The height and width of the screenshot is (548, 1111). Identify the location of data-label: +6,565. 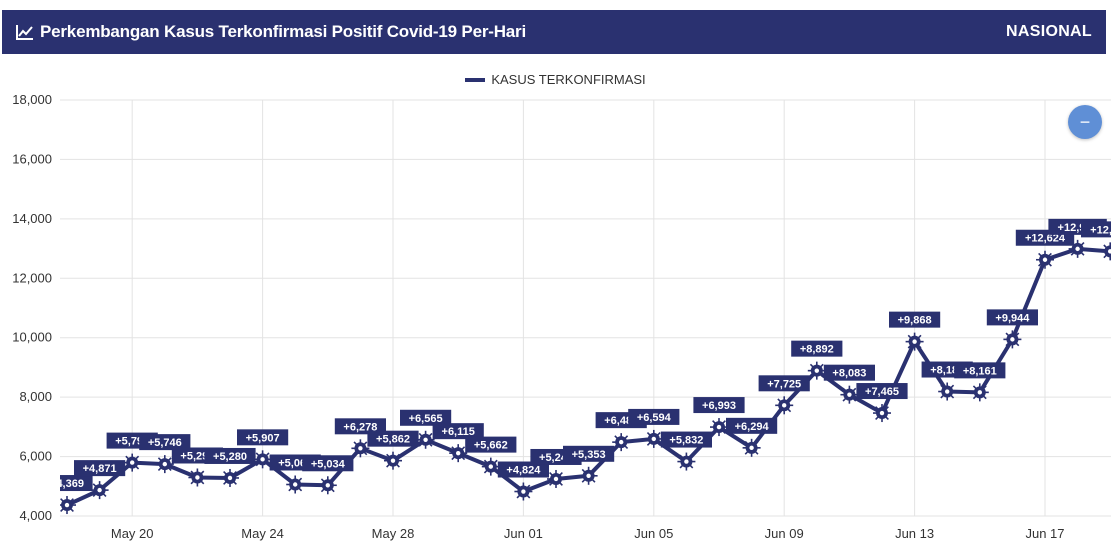
(426, 417).